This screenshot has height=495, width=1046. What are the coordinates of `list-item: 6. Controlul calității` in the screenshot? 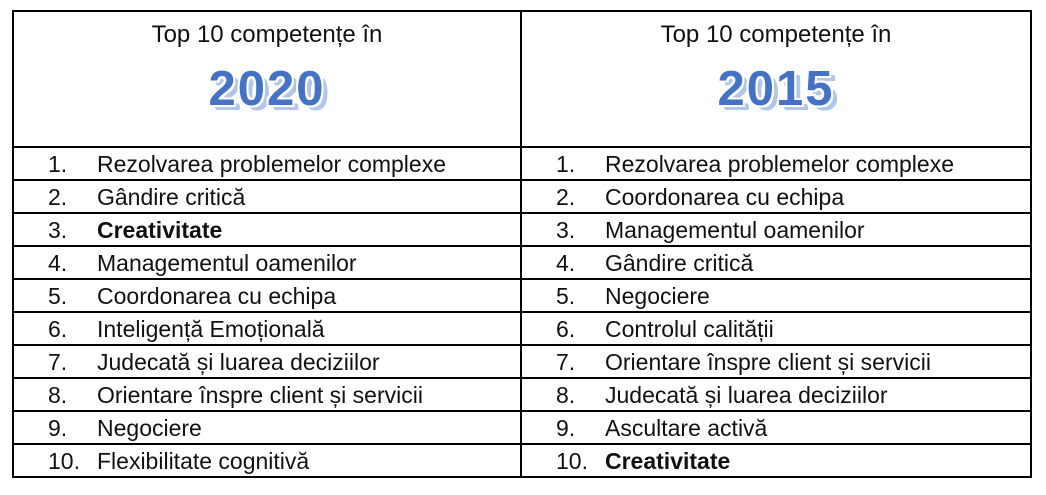 It's located at (776, 329).